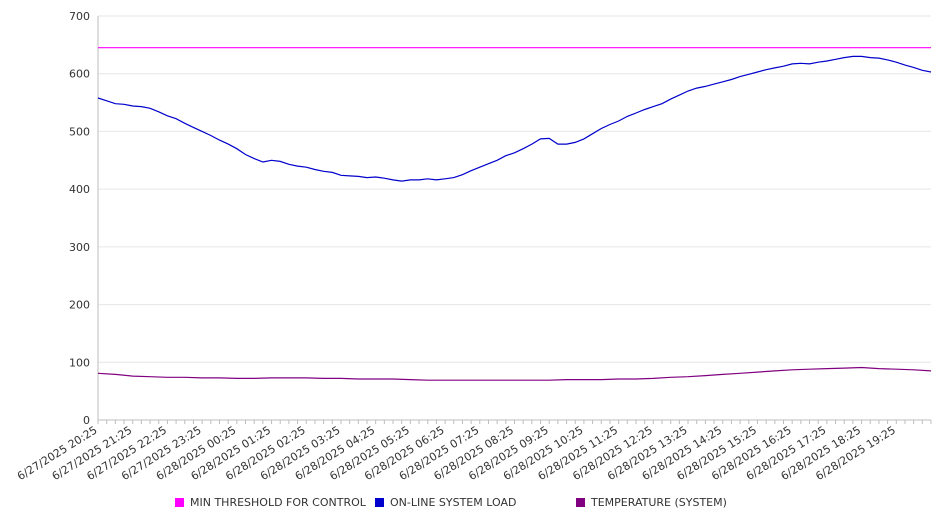  I want to click on legend-label-min-threshold: MIN THRESHOLD FOR CONTROL, so click(278, 502).